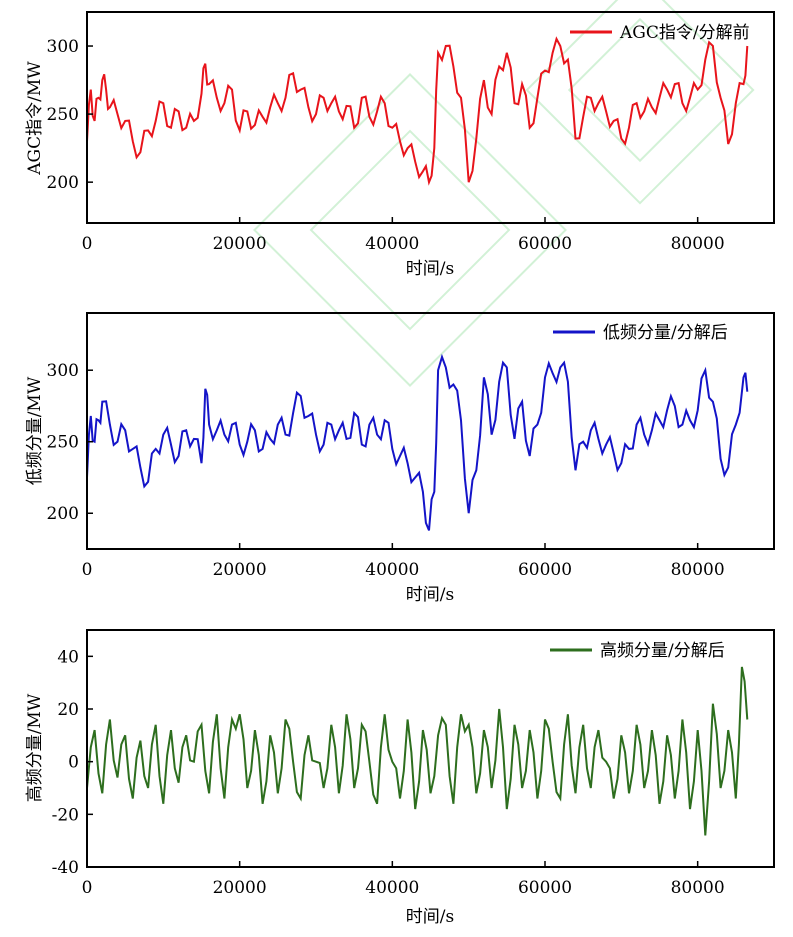  I want to click on series-layer-agc, so click(417, 111).